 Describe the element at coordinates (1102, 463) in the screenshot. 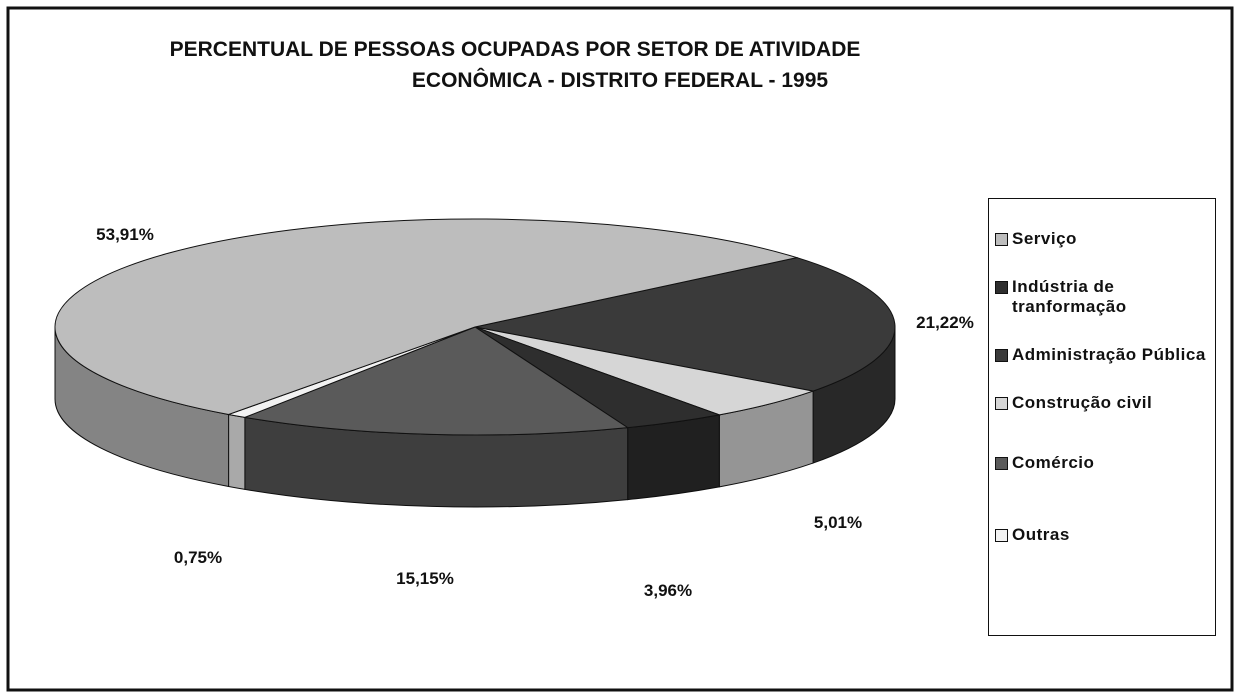

I see `legend-item: Comércio` at that location.